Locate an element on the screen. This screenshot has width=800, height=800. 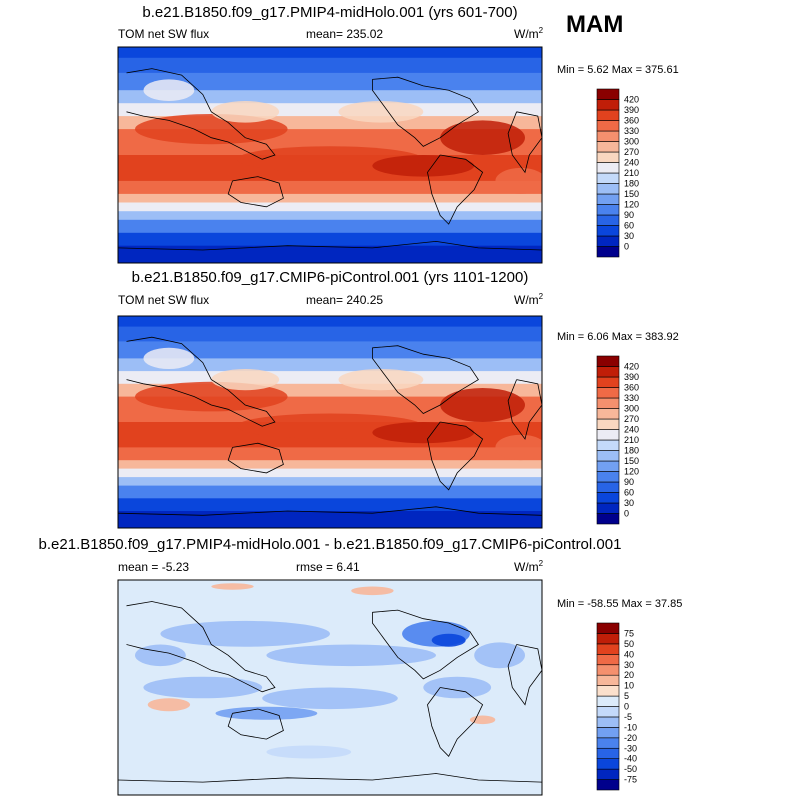
min-max-label: Min = 6.06 Max = 383.92 is located at coordinates (618, 337).